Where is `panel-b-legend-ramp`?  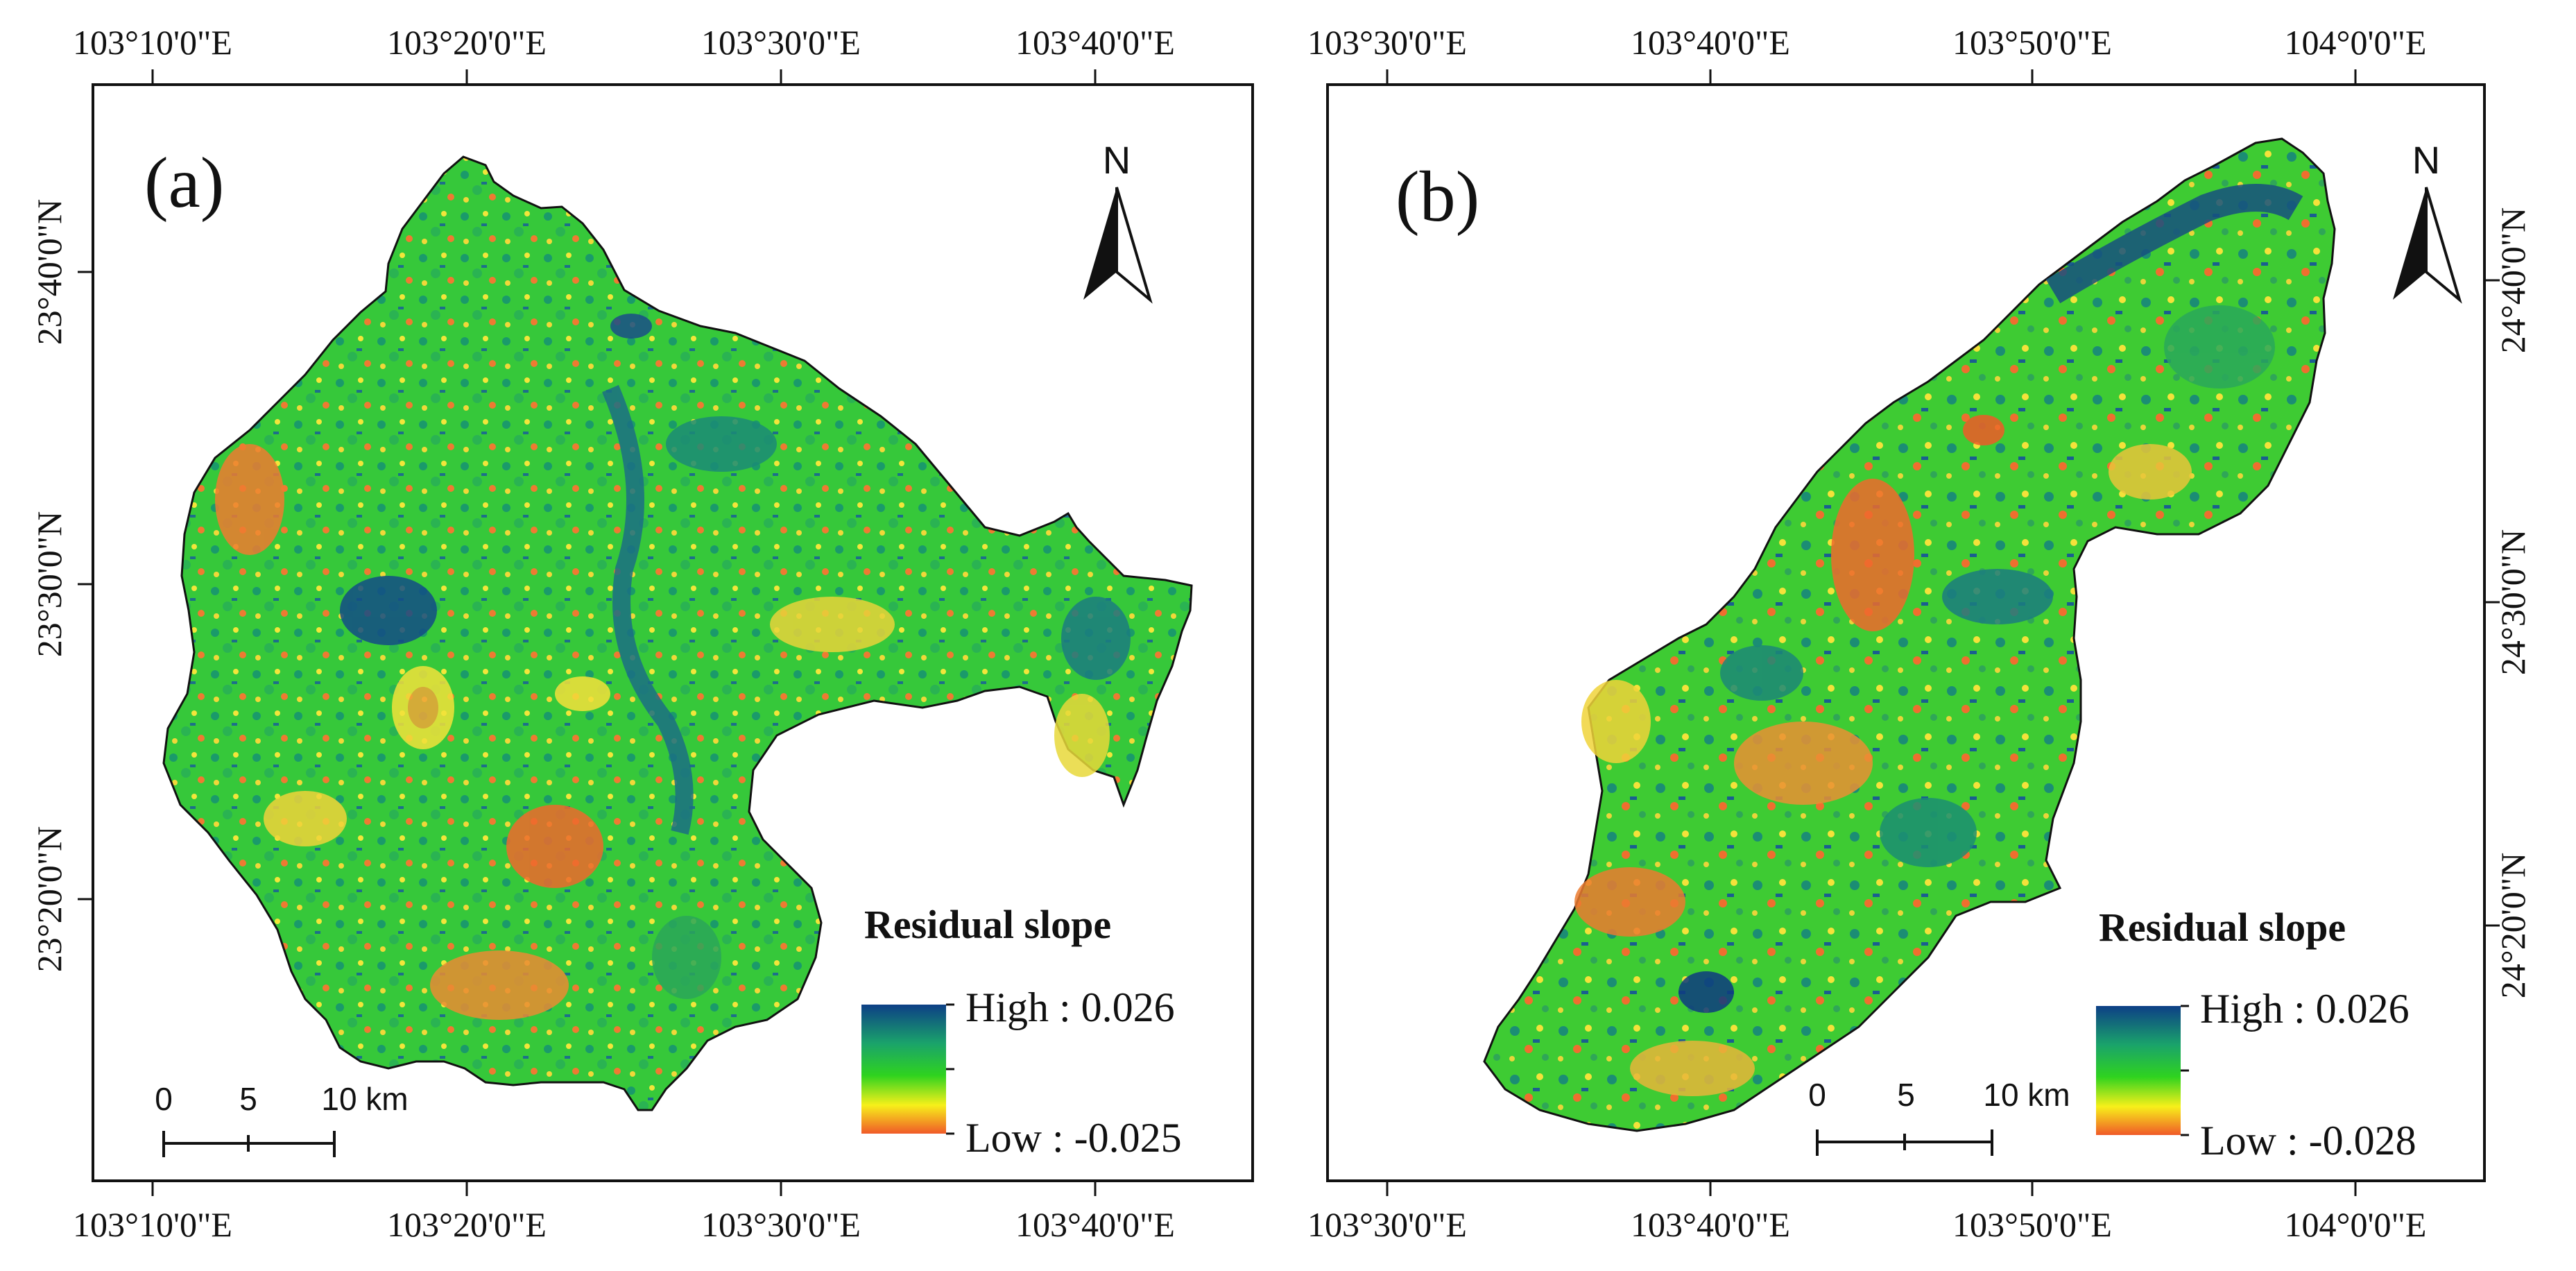
panel-b-legend-ramp is located at coordinates (2138, 1070).